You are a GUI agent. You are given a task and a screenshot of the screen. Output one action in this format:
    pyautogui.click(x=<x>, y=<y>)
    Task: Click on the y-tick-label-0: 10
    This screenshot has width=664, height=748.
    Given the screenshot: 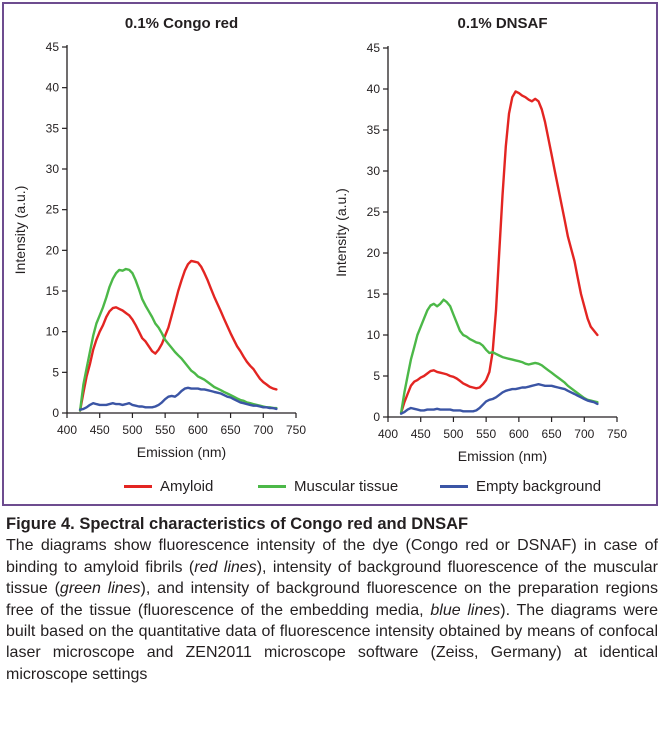 What is the action you would take?
    pyautogui.click(x=53, y=332)
    